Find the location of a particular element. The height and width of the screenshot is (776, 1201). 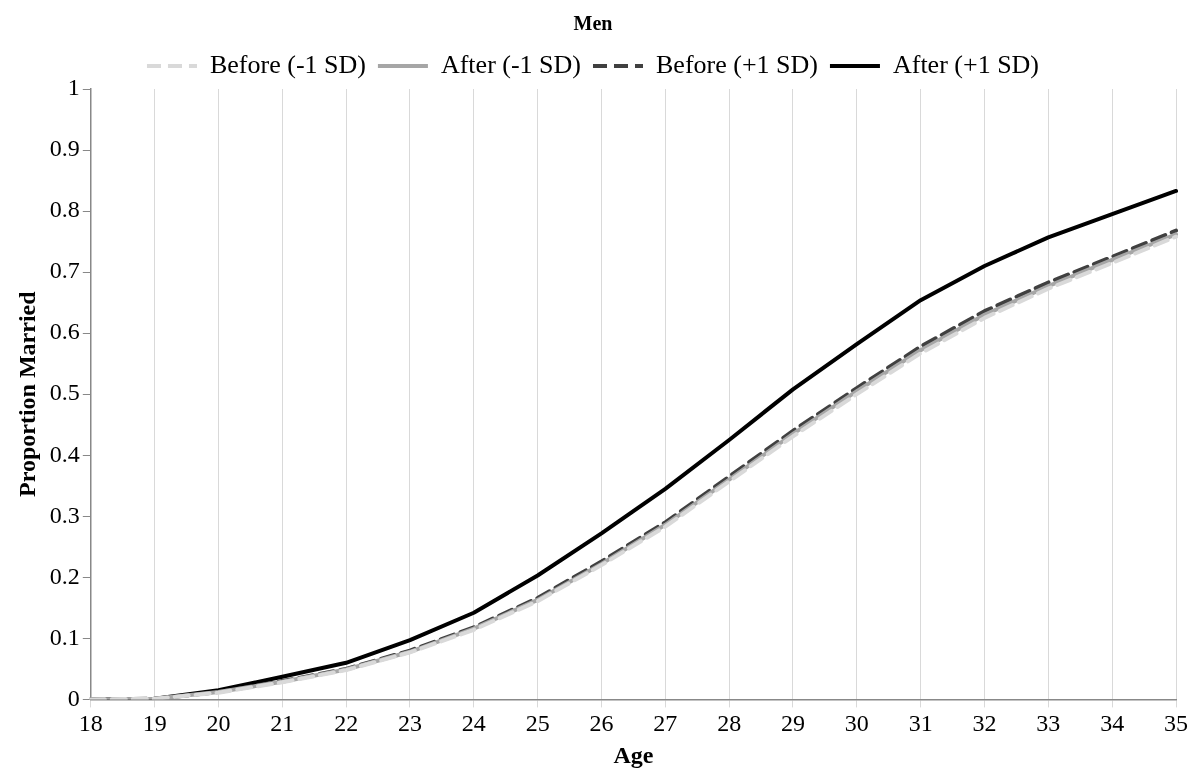

legend-label: Before (-1 SD) is located at coordinates (287, 64).